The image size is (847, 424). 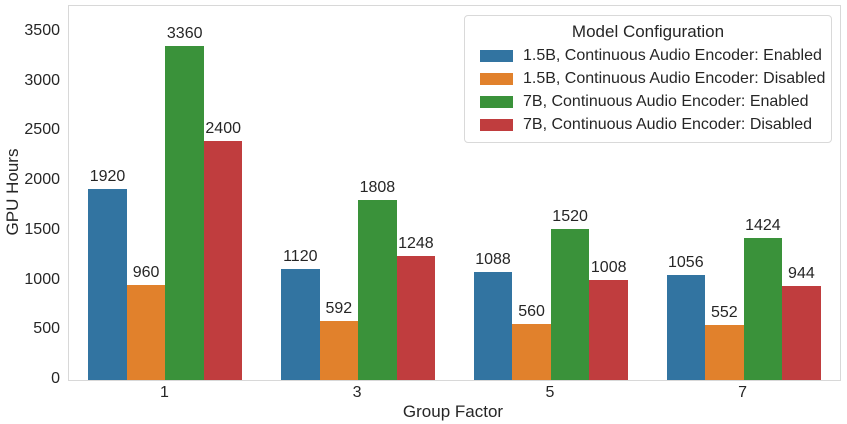 What do you see at coordinates (416, 243) in the screenshot?
I see `bar-value-label: 1248` at bounding box center [416, 243].